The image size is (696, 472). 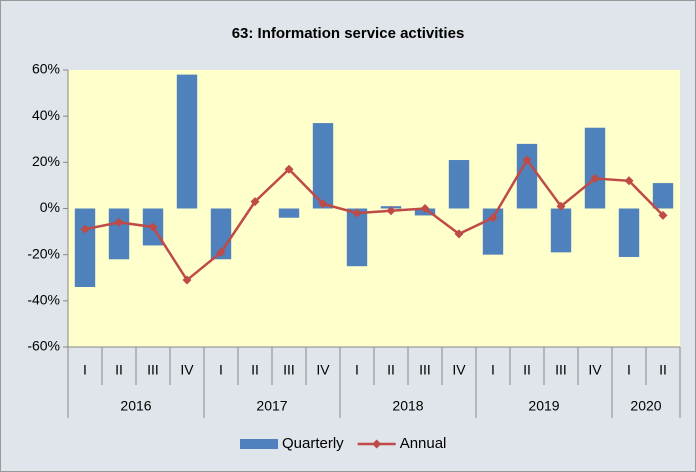 What do you see at coordinates (135, 406) in the screenshot?
I see `group-label: 2016` at bounding box center [135, 406].